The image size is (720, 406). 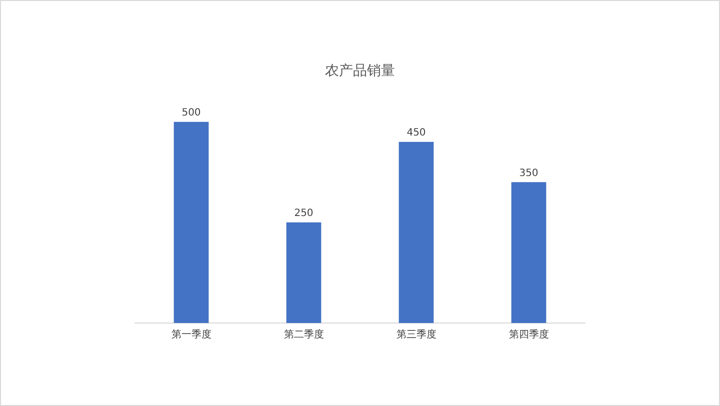 What do you see at coordinates (191, 112) in the screenshot?
I see `data-label: 500` at bounding box center [191, 112].